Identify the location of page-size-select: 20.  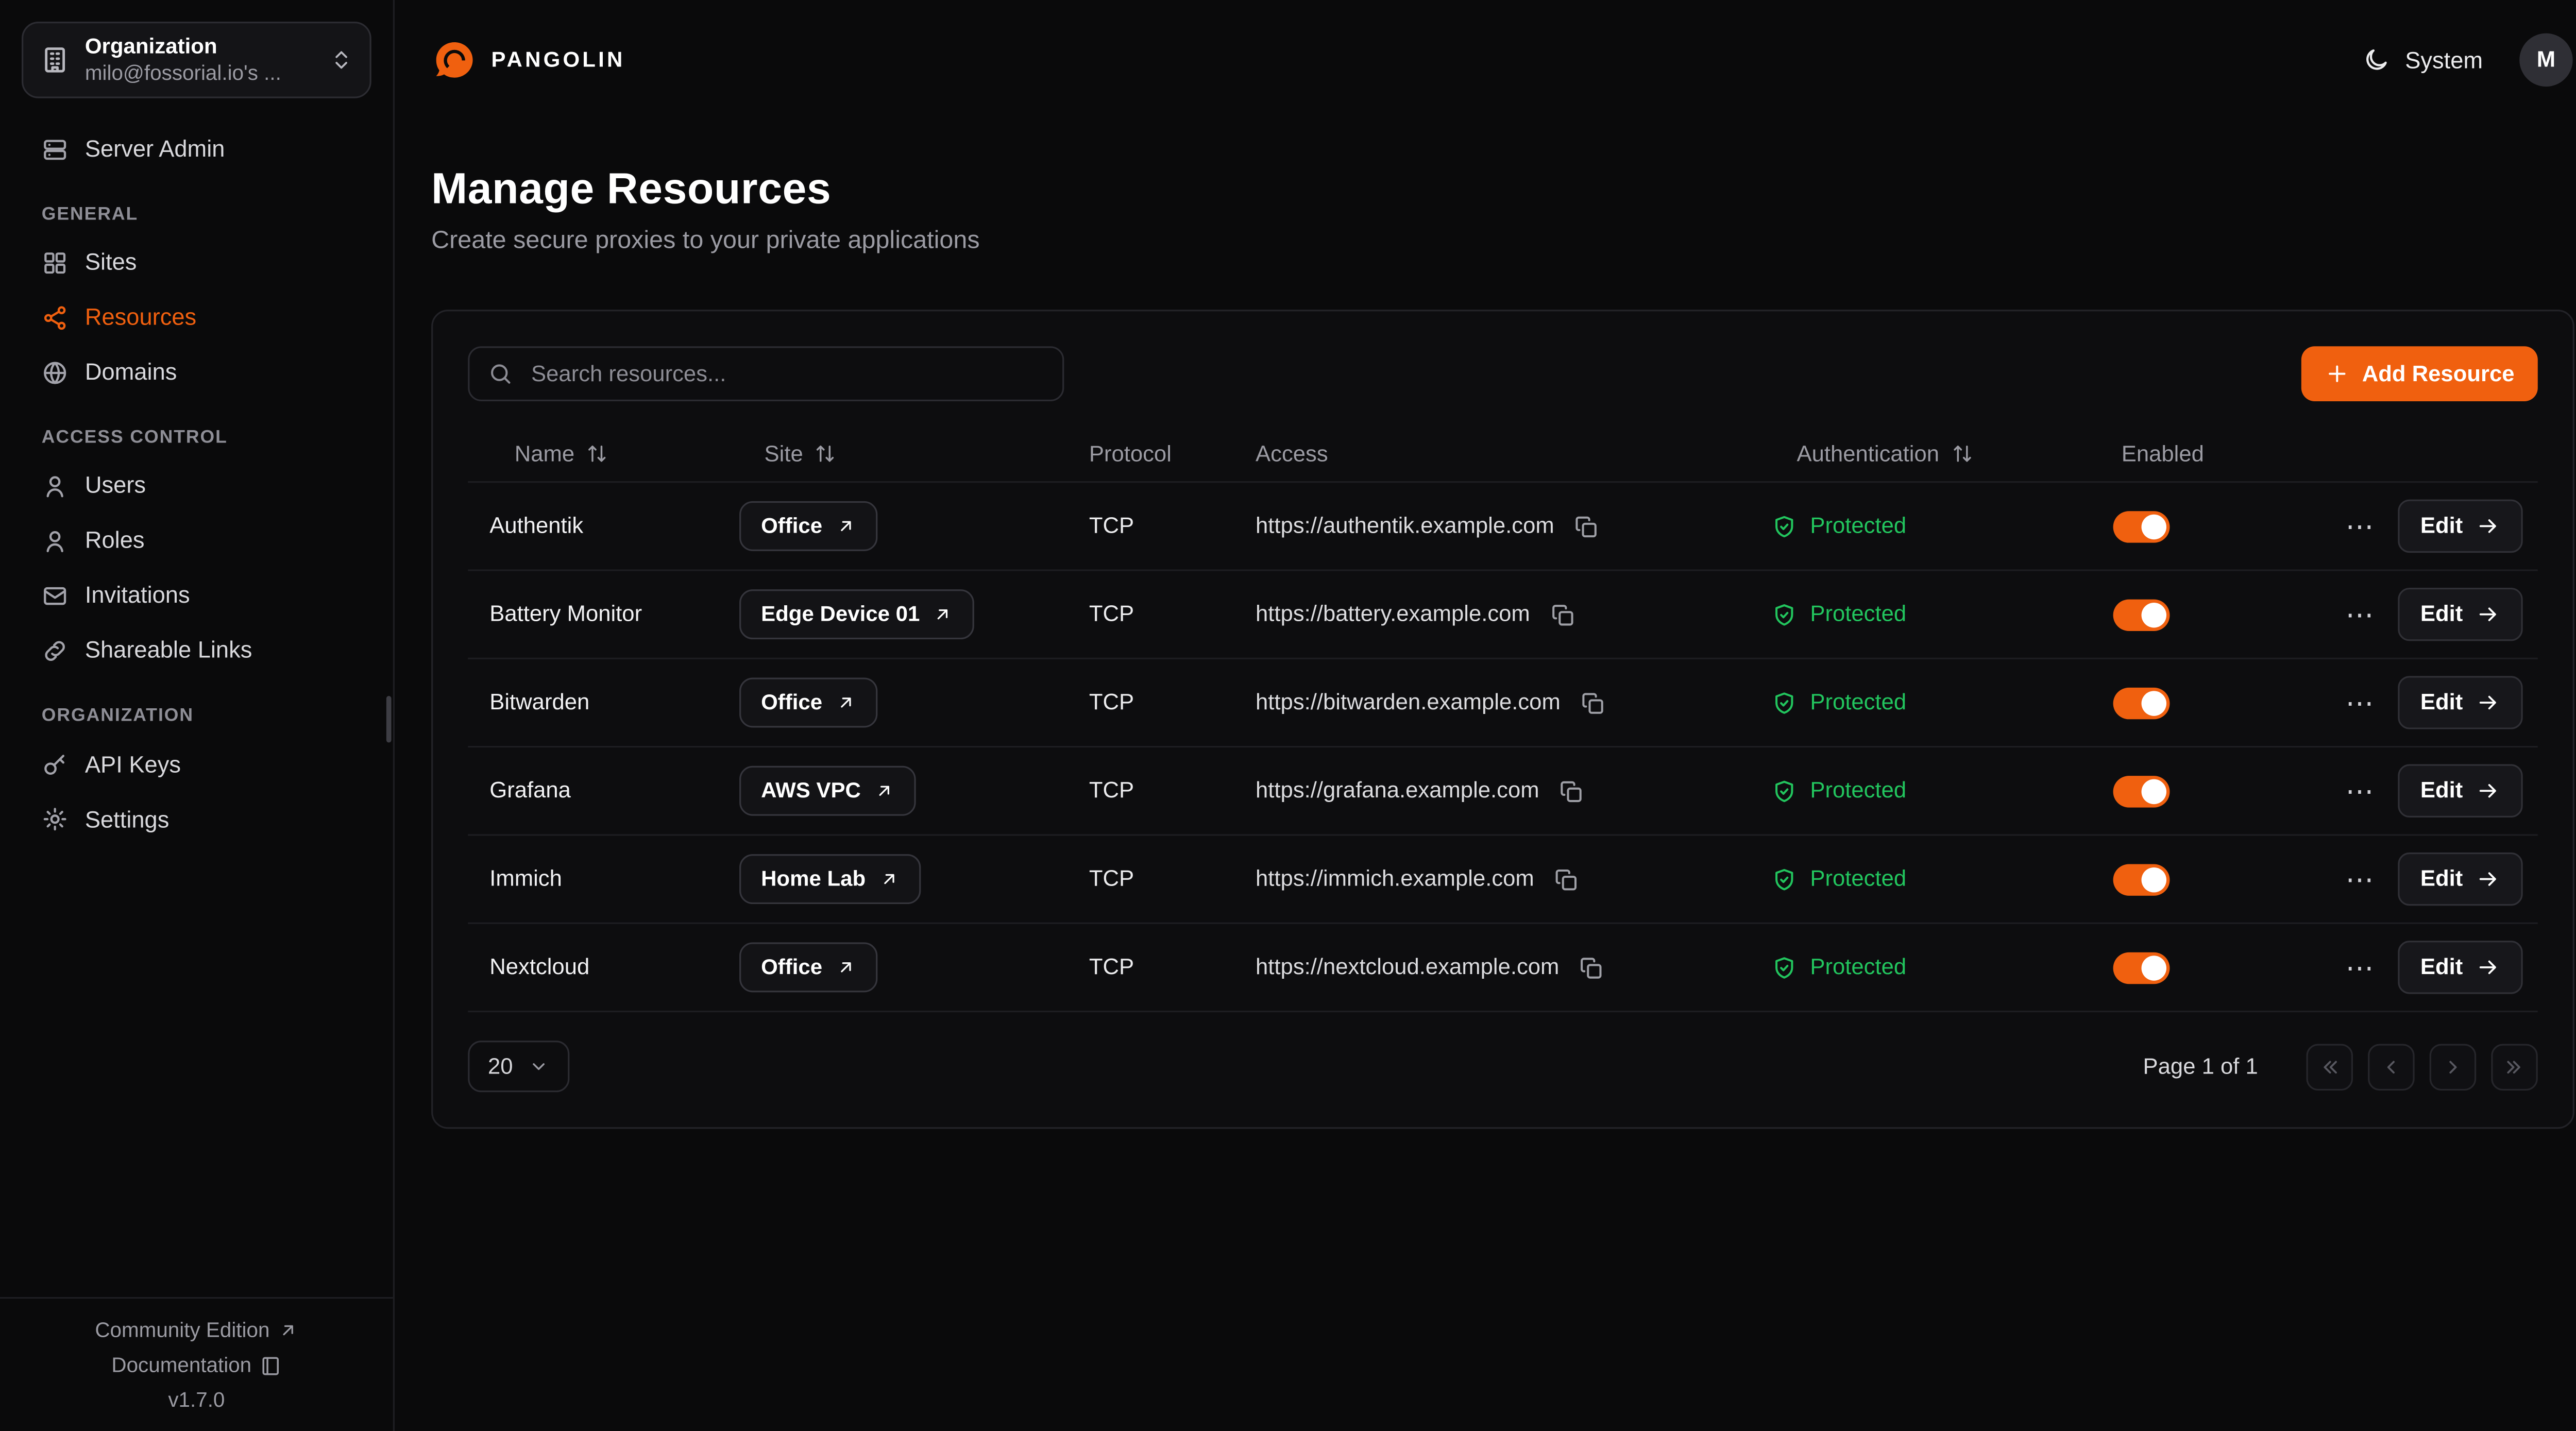
(519, 1067).